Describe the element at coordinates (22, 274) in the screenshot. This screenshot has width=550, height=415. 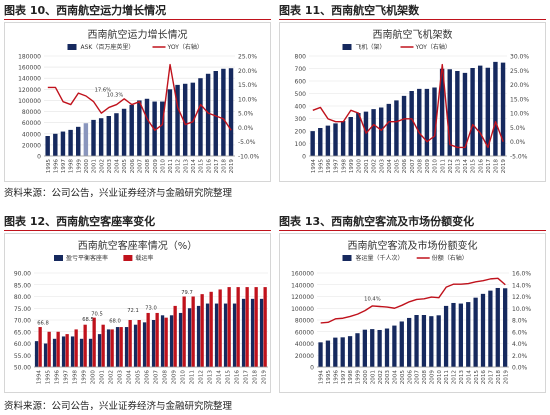
I see `y-tick-label: 90.00` at that location.